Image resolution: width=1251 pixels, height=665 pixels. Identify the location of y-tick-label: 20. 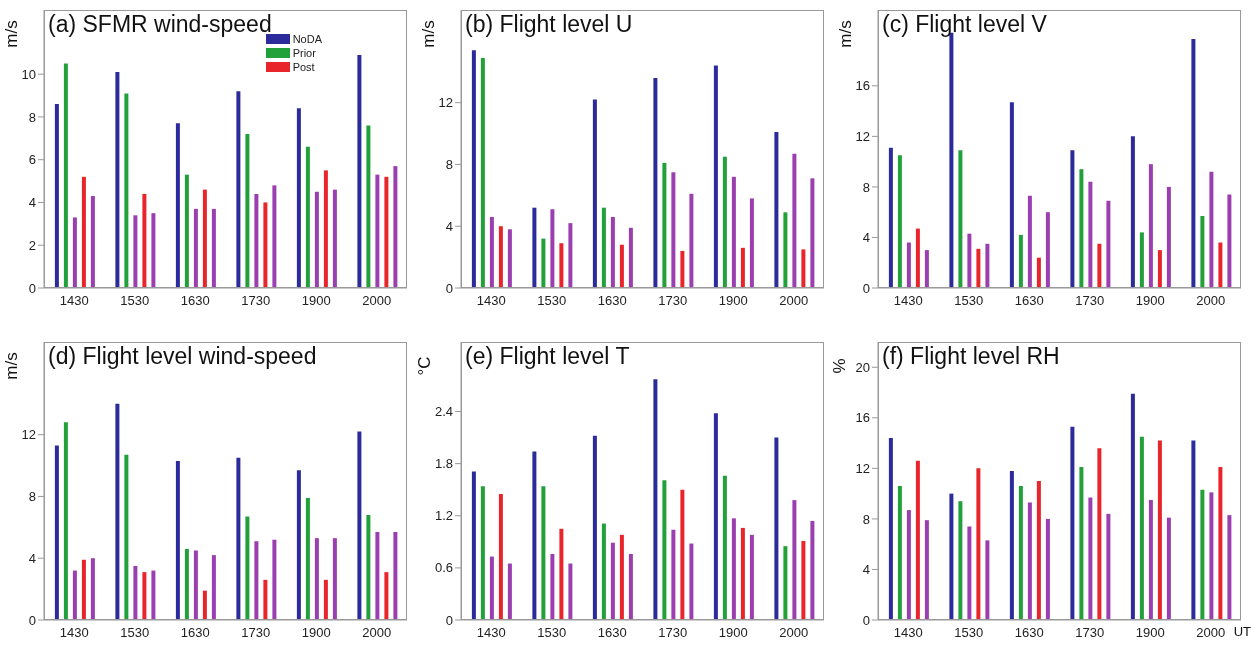
(862, 367).